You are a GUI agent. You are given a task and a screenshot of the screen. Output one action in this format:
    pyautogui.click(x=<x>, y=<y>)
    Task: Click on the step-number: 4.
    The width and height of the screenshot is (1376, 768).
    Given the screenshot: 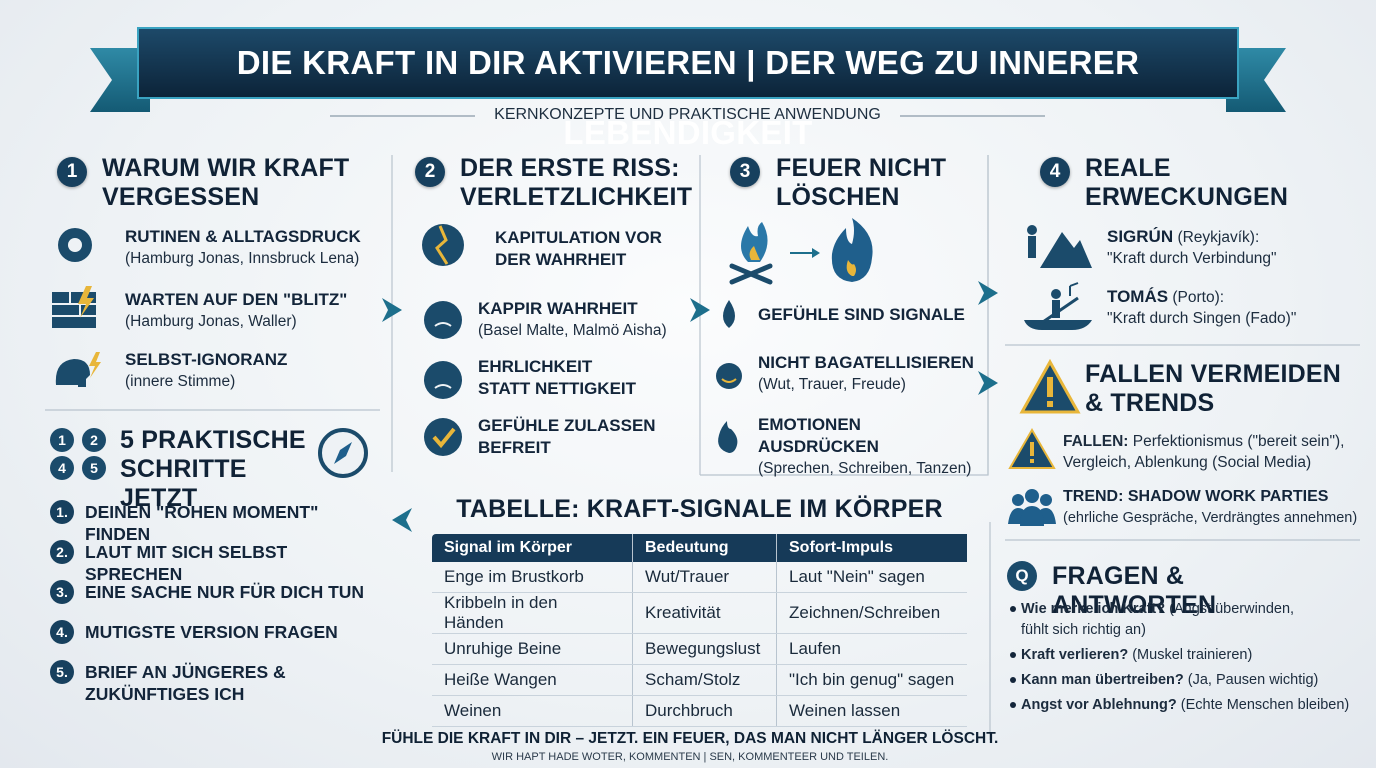 What is the action you would take?
    pyautogui.click(x=62, y=632)
    